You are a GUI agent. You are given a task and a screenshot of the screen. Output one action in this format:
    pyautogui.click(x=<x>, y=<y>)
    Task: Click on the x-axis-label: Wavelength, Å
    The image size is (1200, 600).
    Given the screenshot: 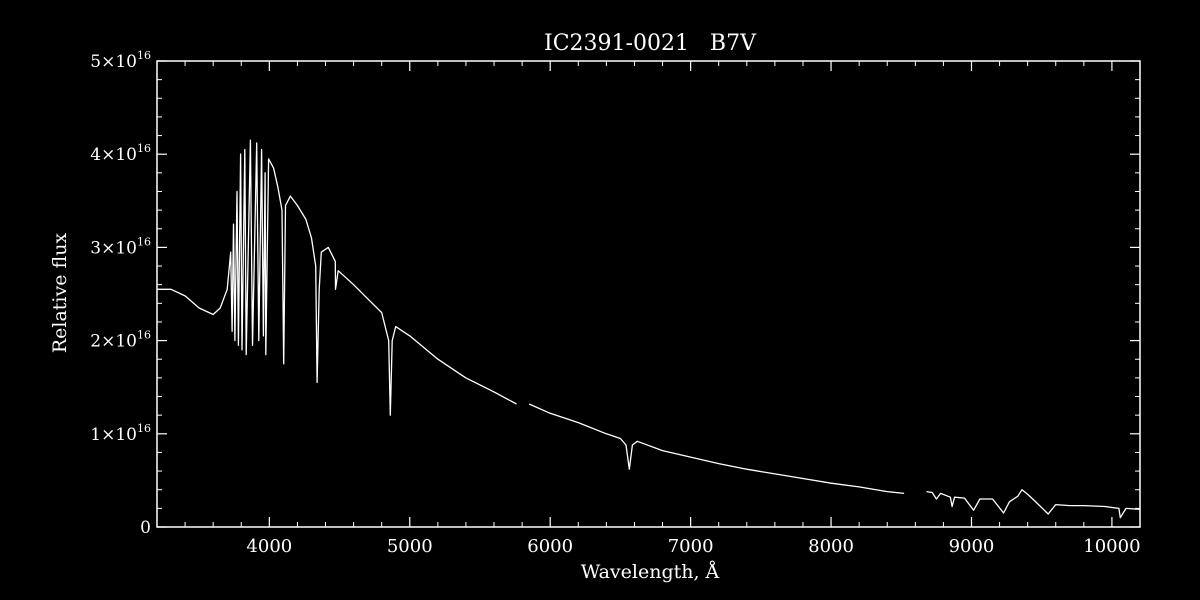 What is the action you would take?
    pyautogui.click(x=650, y=572)
    